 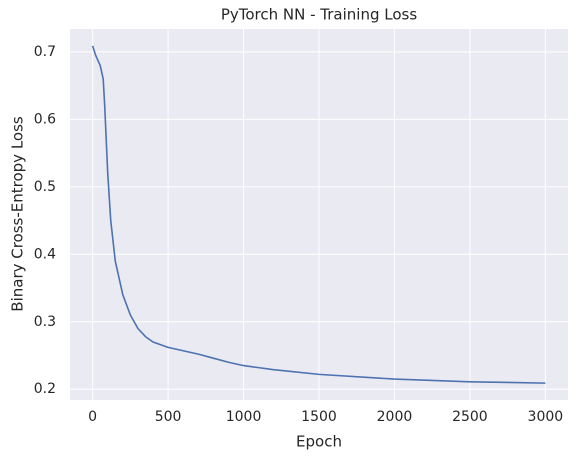 I want to click on y-tick-label: 0.3, so click(x=45, y=322).